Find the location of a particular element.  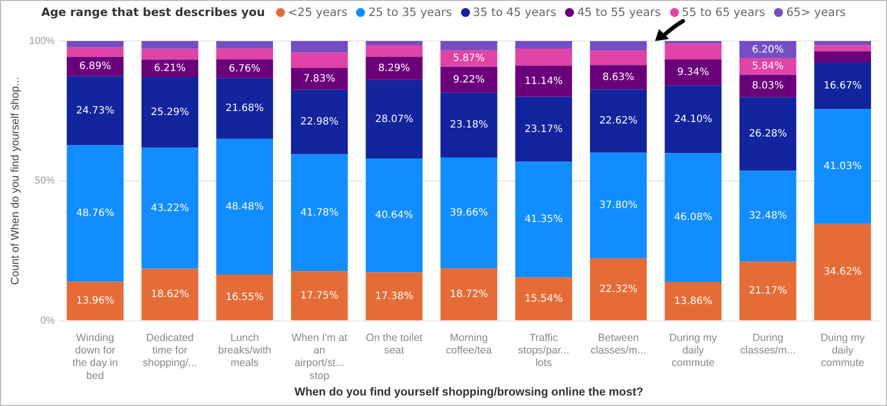

data-label: 41.03% is located at coordinates (843, 166).